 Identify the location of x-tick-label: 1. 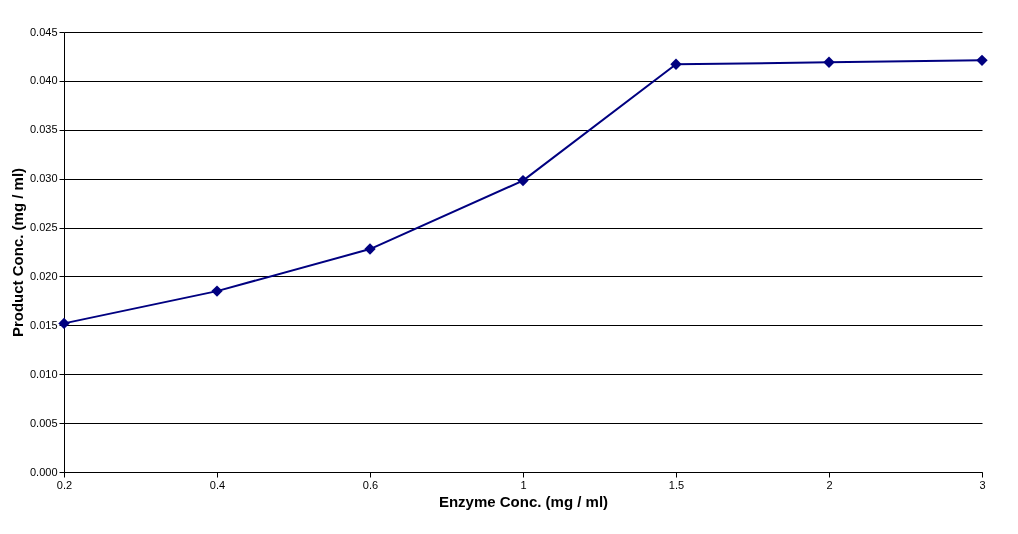
(523, 484).